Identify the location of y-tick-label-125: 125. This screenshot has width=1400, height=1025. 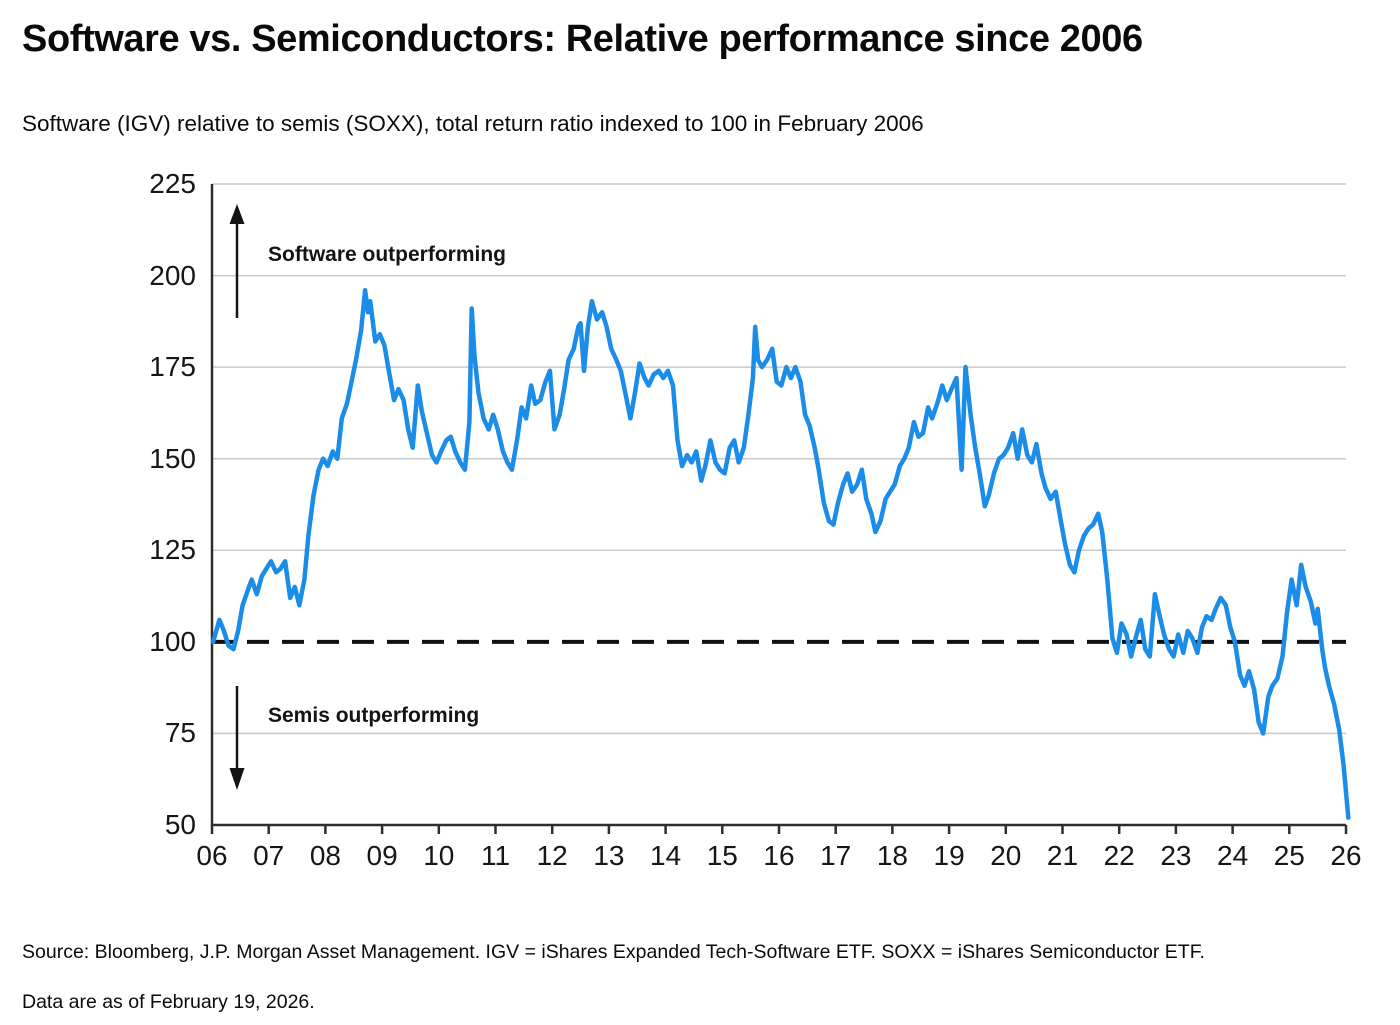
(172, 550).